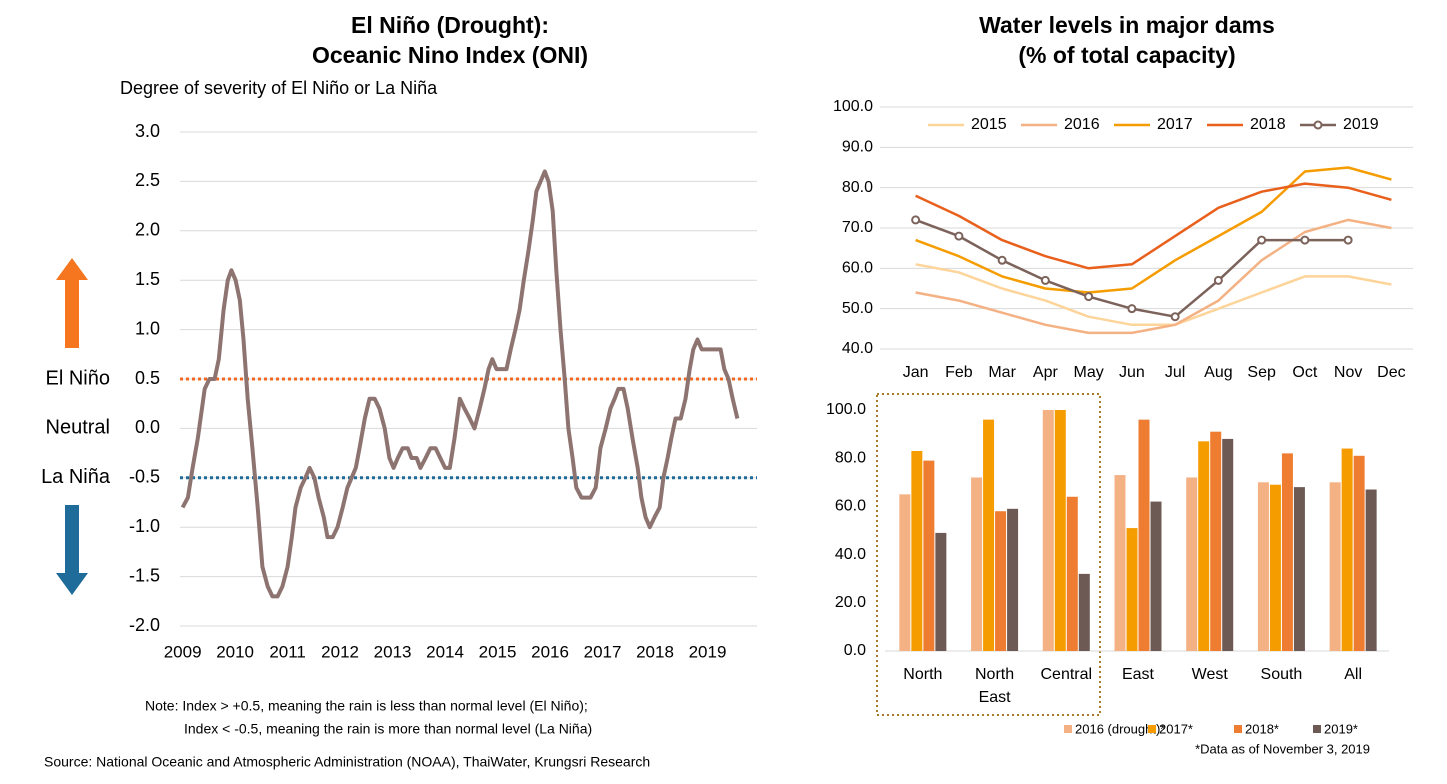  Describe the element at coordinates (550, 651) in the screenshot. I see `x-tick-label: 2016` at that location.